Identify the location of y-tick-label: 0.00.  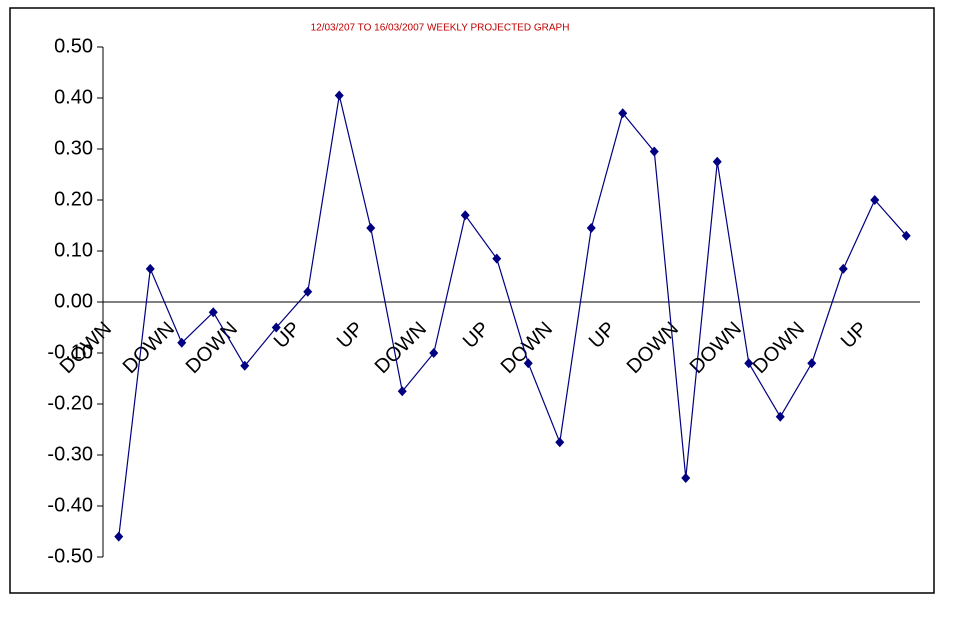
(73, 301).